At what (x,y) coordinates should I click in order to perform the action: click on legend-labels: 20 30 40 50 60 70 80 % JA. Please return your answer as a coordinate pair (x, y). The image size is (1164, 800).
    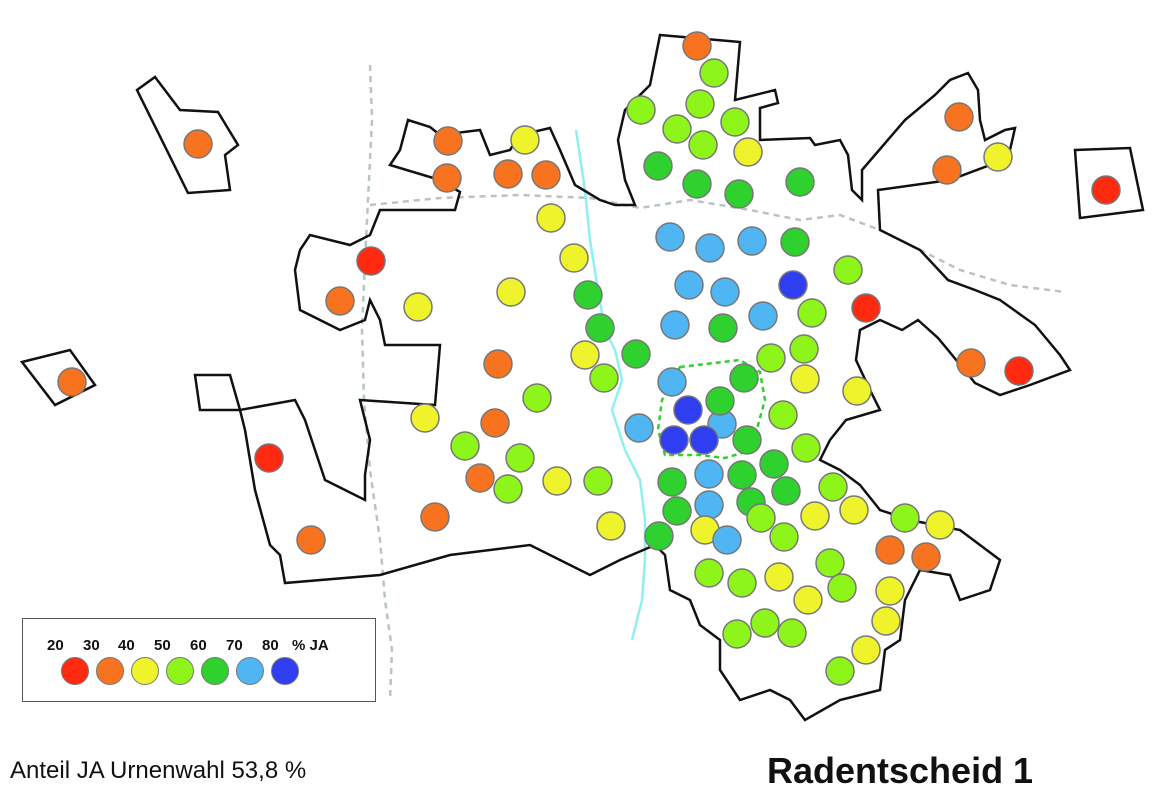
    Looking at the image, I should click on (188, 645).